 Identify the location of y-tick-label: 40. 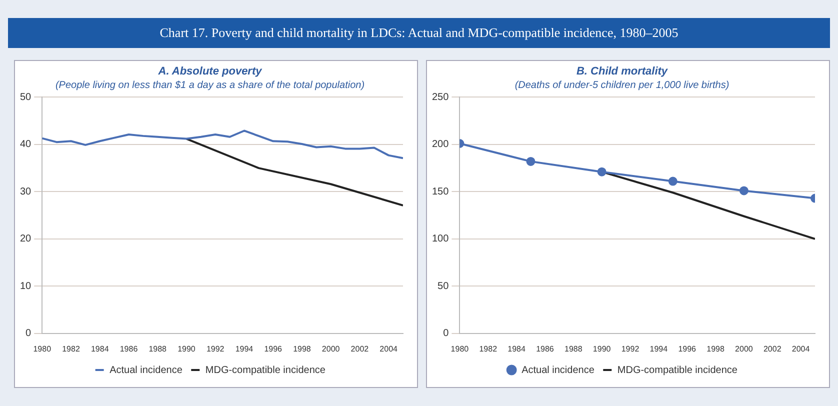
(26, 144).